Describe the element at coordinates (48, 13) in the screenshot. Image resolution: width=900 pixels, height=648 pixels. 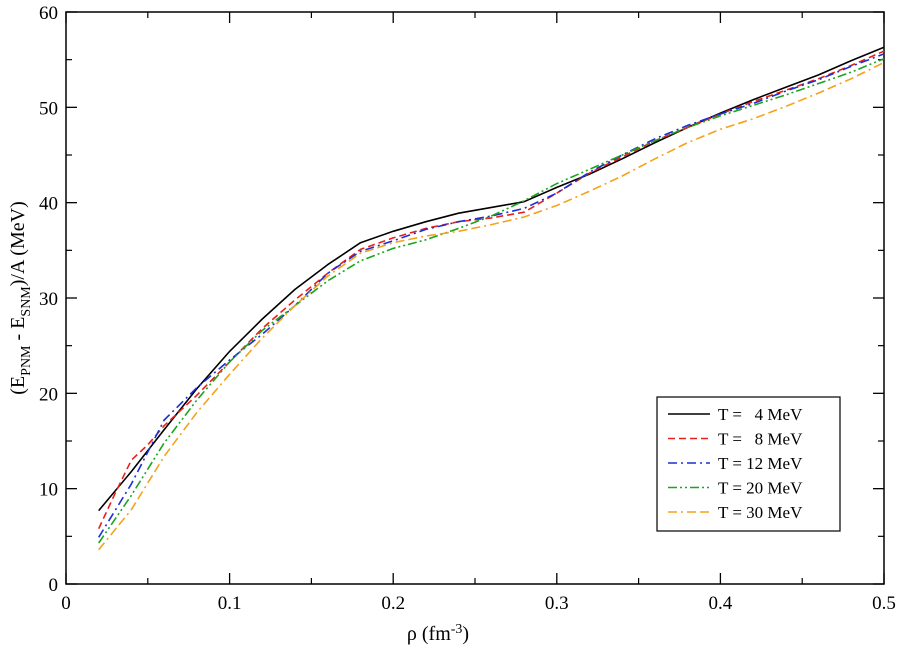
I see `y-tick-label: 60` at that location.